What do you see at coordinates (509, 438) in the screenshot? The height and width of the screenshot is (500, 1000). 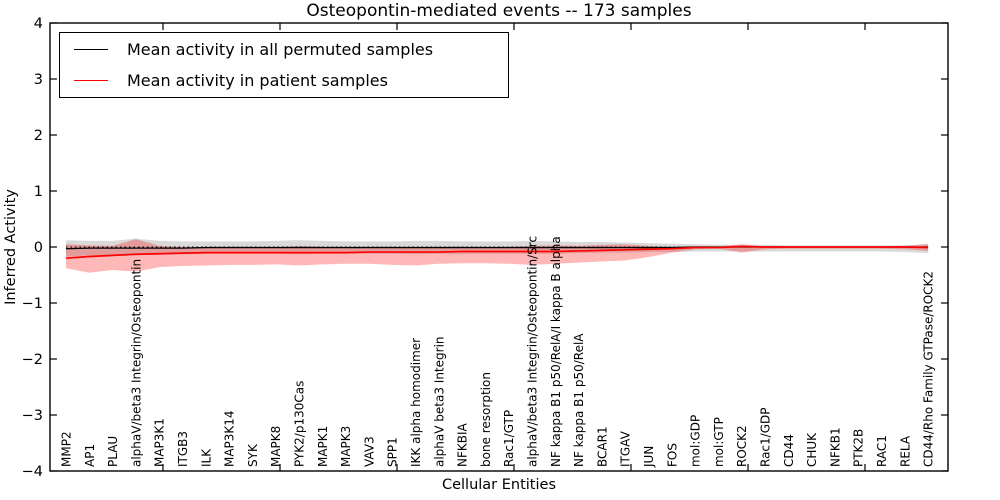 I see `x-category-label: Rac1/GTP` at bounding box center [509, 438].